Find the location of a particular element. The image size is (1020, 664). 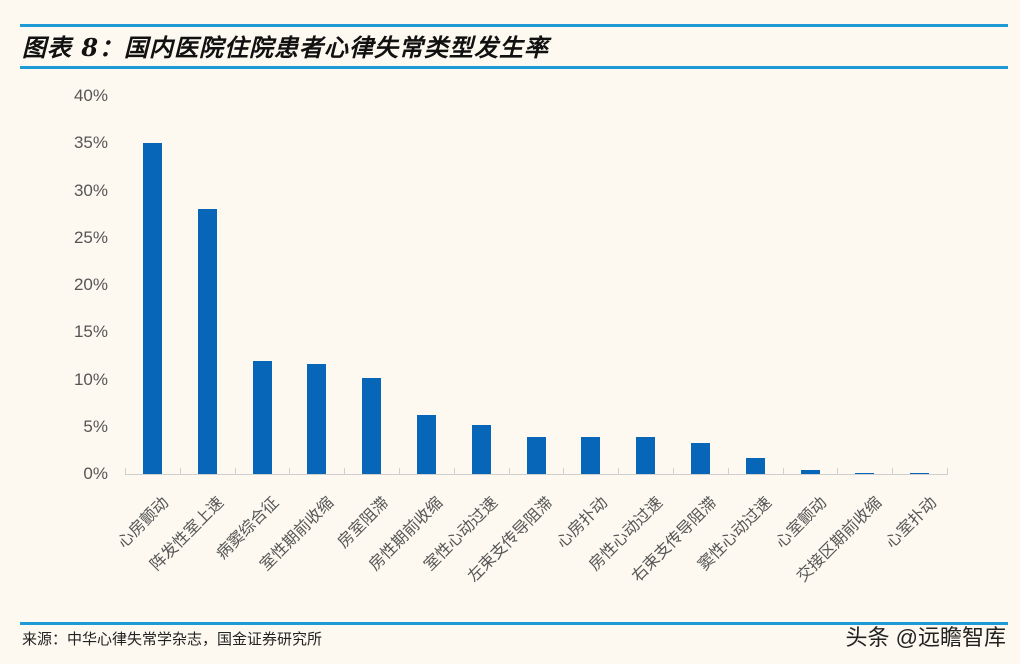

source-note: 来源：中华心律失常学杂志，国金证券研究所 is located at coordinates (172, 639).